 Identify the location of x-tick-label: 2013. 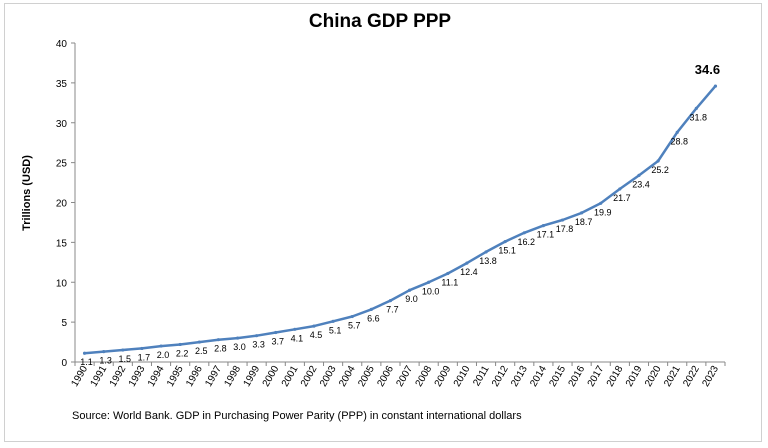
(519, 376).